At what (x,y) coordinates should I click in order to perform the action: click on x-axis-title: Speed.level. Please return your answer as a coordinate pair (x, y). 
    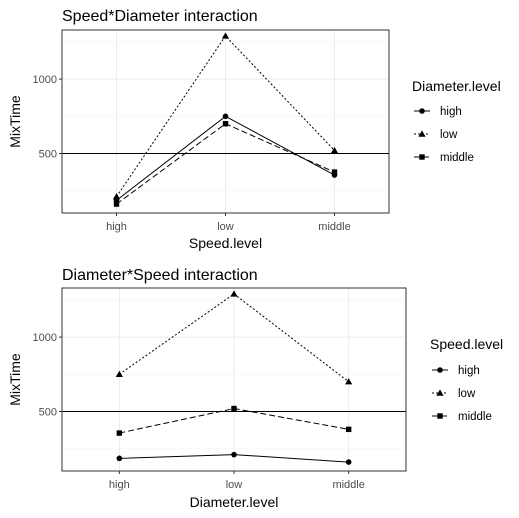
    Looking at the image, I should click on (225, 243).